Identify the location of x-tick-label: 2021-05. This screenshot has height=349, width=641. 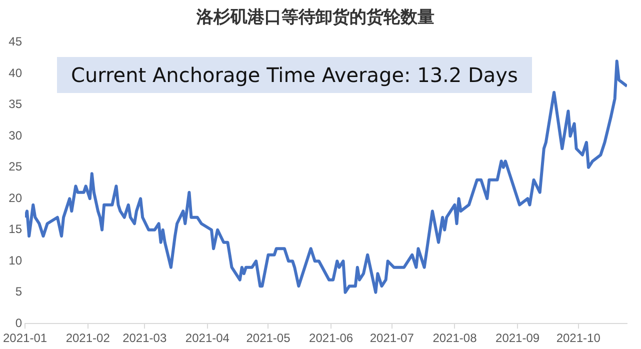
(268, 338).